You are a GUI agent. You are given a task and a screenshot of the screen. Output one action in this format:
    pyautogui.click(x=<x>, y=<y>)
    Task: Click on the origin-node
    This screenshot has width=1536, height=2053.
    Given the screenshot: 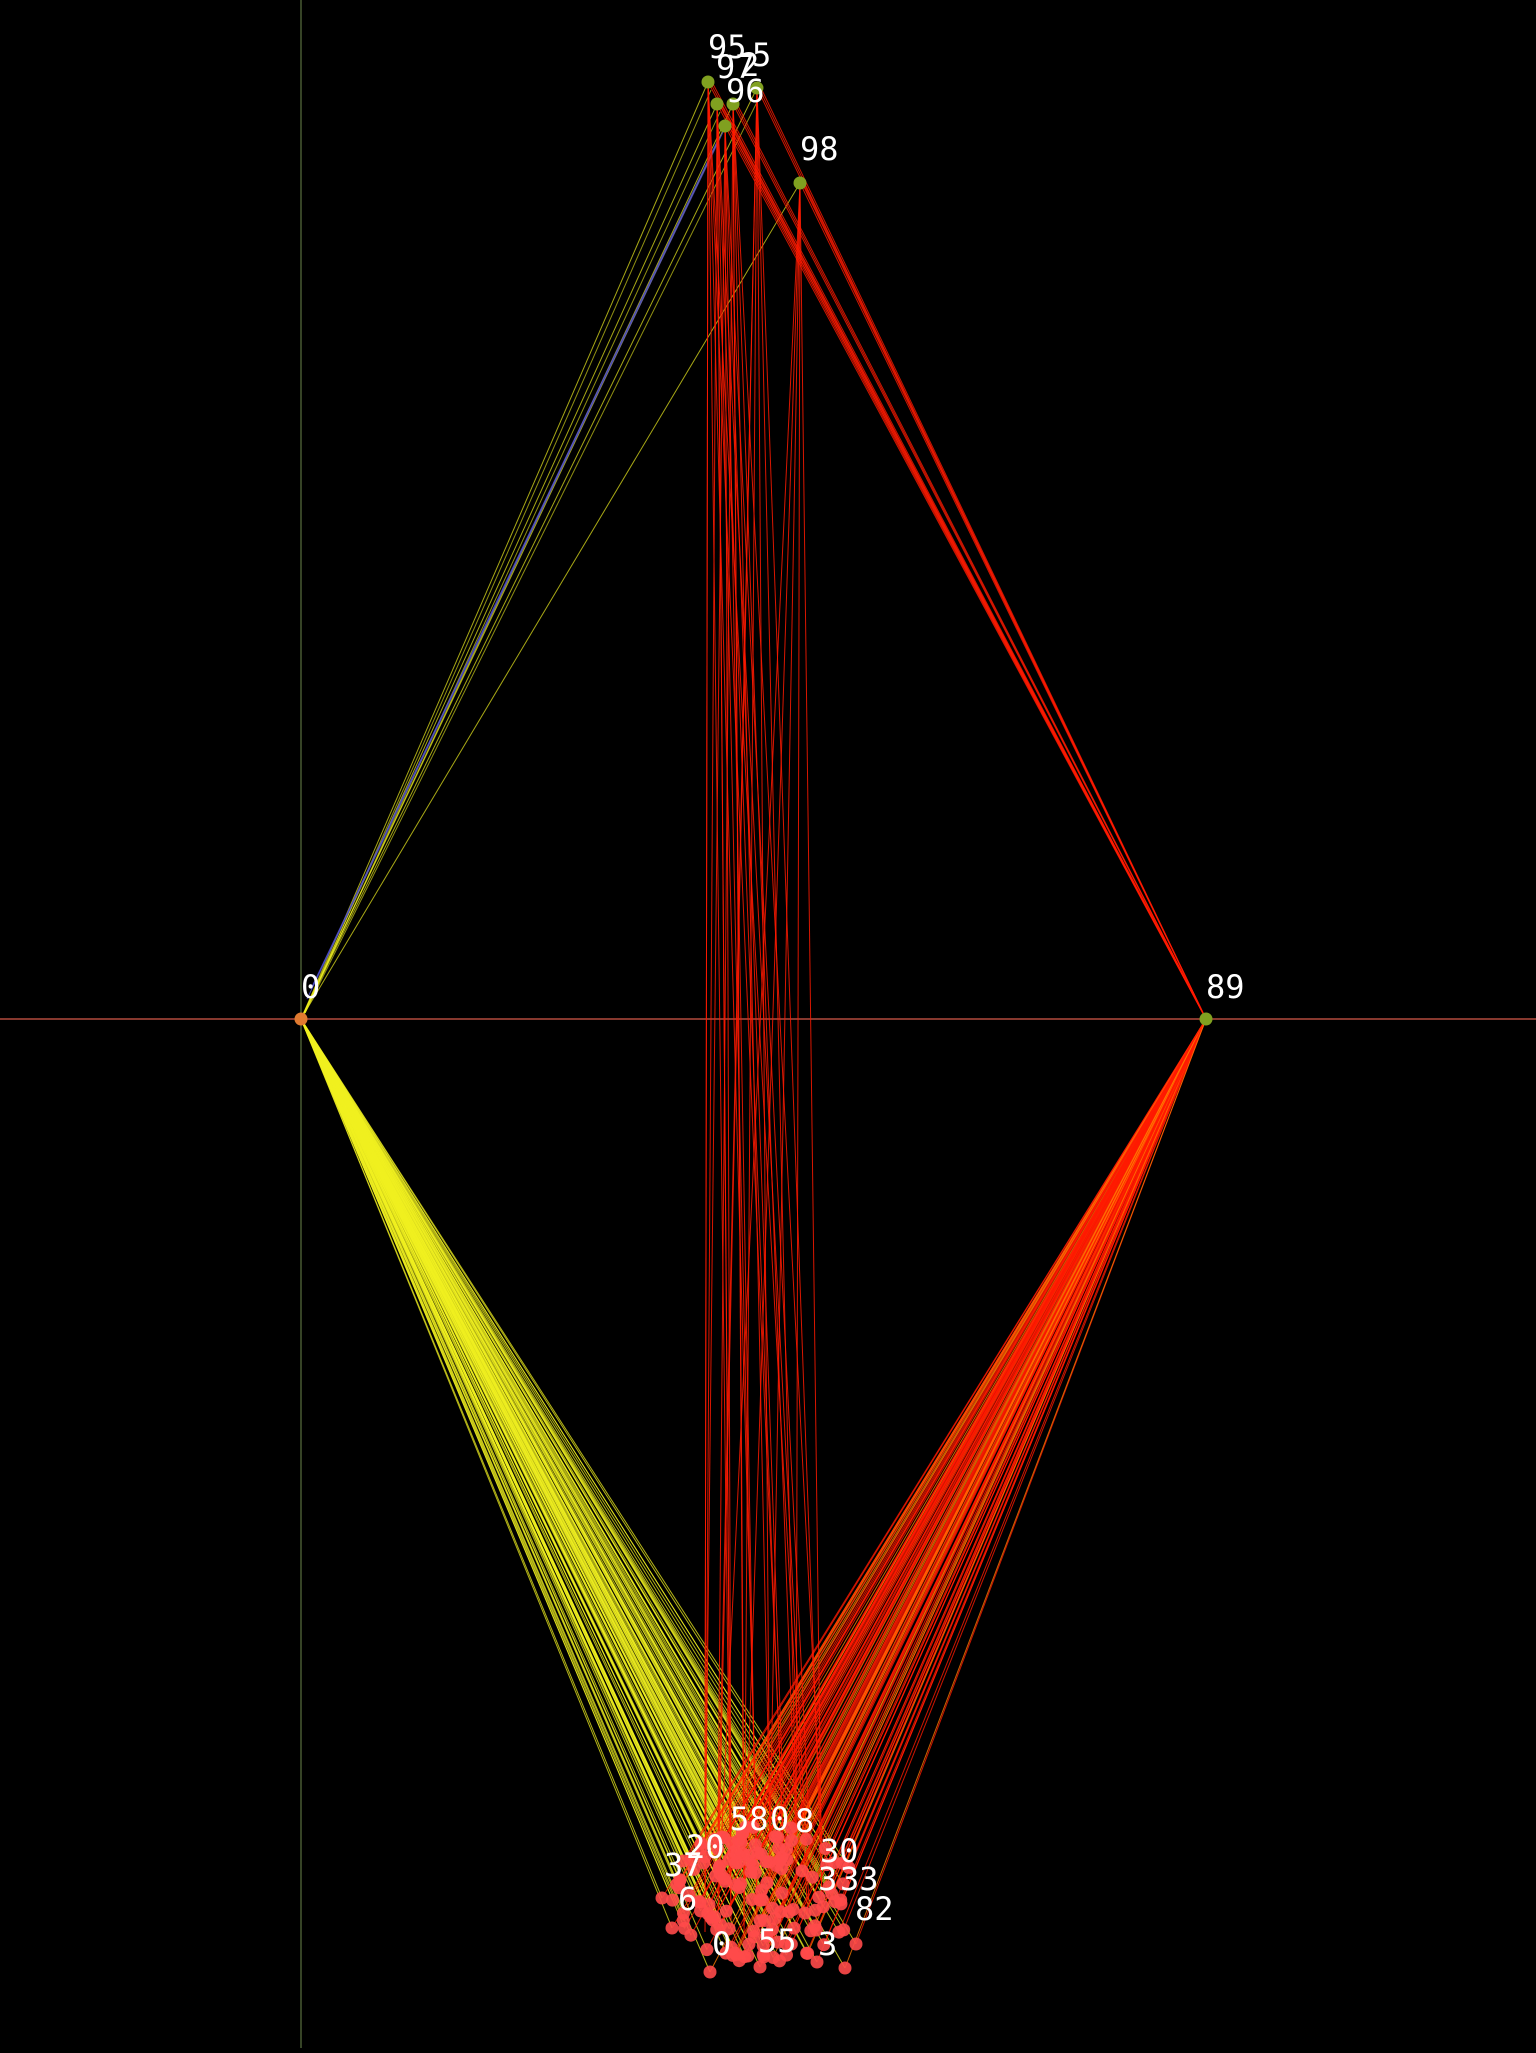 What is the action you would take?
    pyautogui.click(x=301, y=1019)
    